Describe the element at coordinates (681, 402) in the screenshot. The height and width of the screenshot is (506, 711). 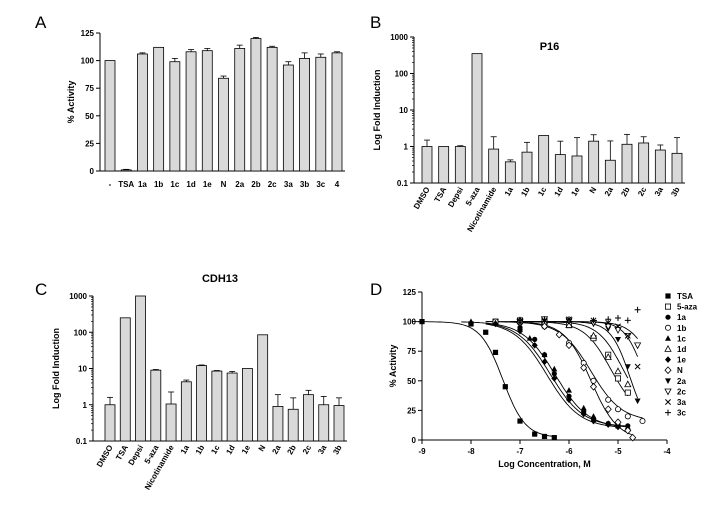
I see `legend-label-3a: 3a` at that location.